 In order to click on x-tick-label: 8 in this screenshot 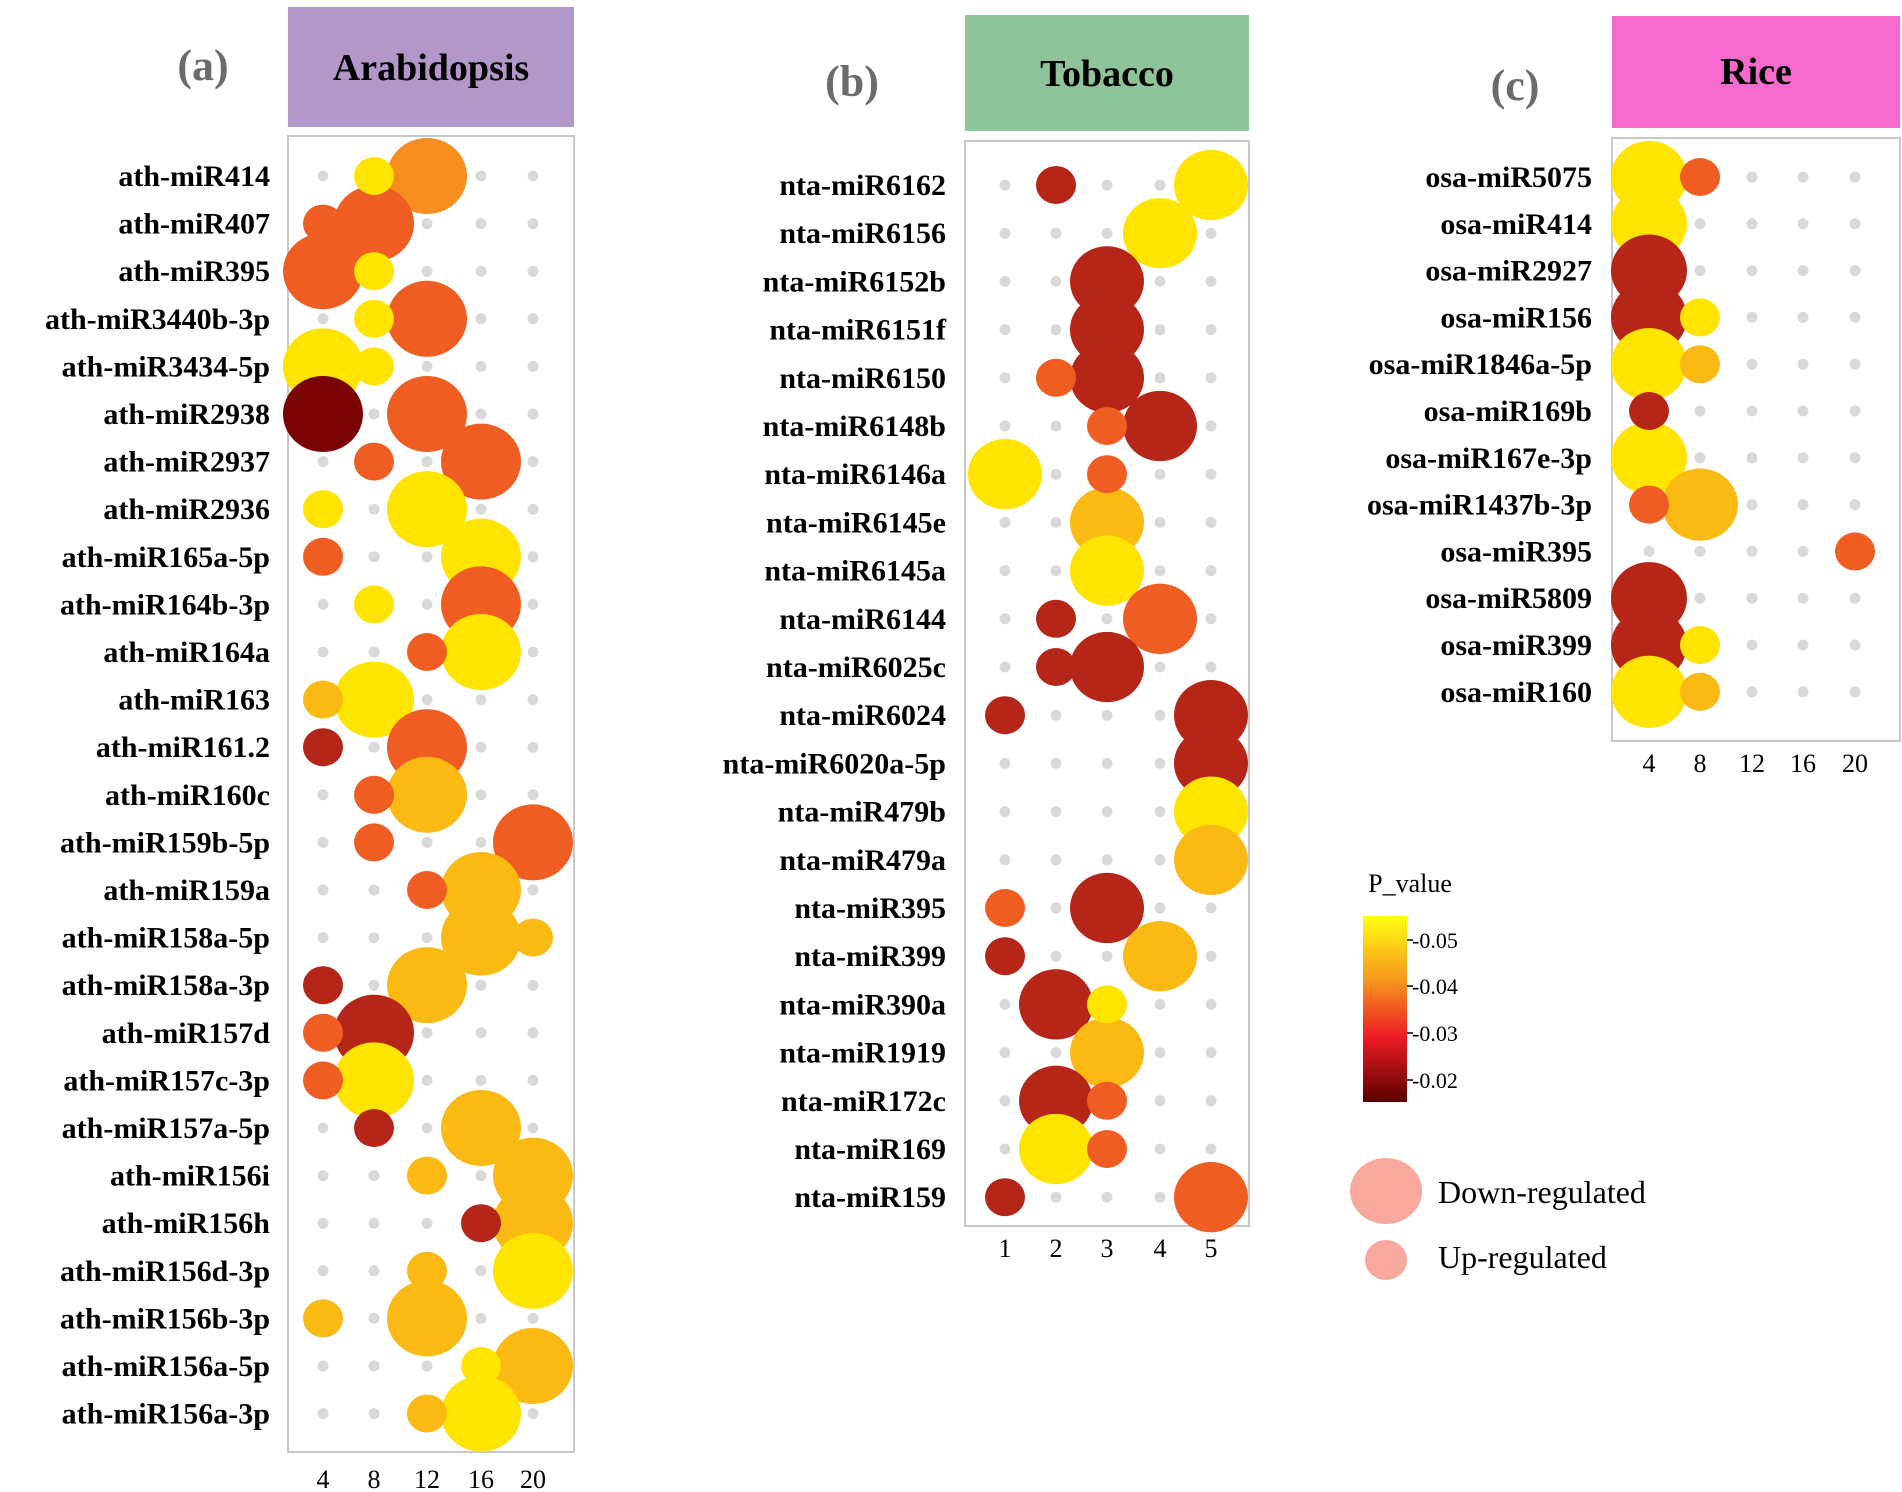, I will do `click(374, 1478)`.